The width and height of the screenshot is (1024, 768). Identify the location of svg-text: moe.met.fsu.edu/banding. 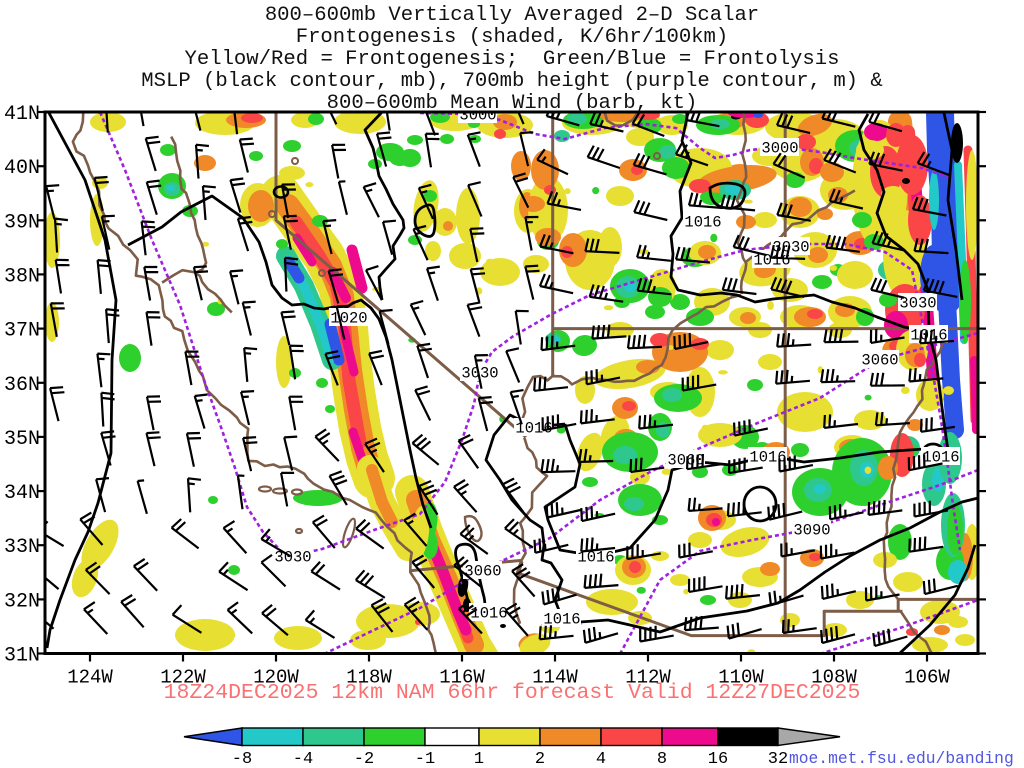
(901, 758).